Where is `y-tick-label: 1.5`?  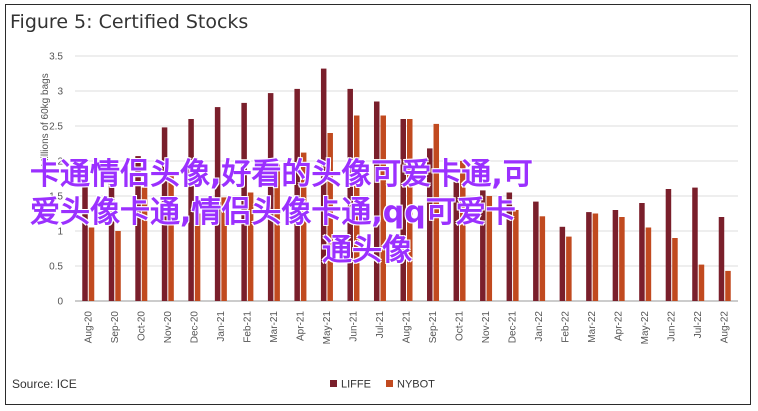 y-tick-label: 1.5 is located at coordinates (56, 197).